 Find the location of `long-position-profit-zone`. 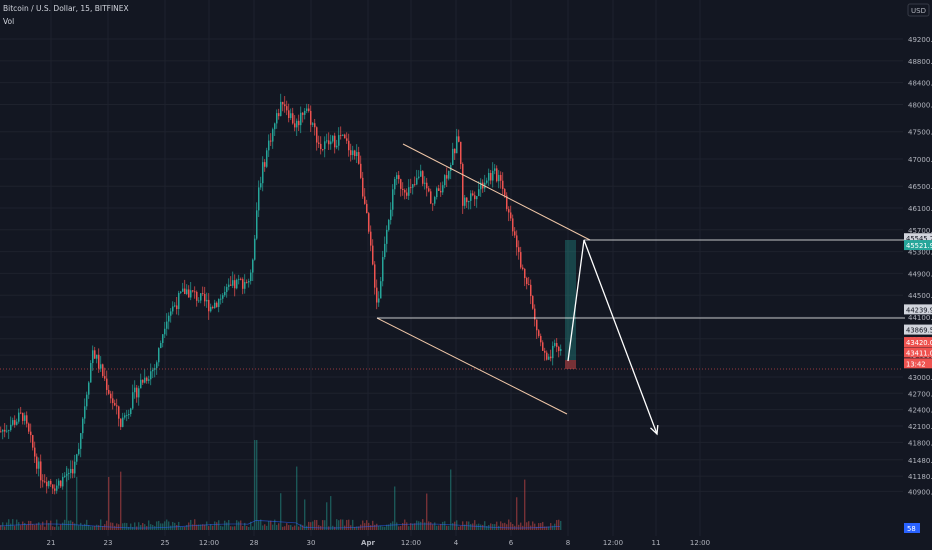

long-position-profit-zone is located at coordinates (570, 300).